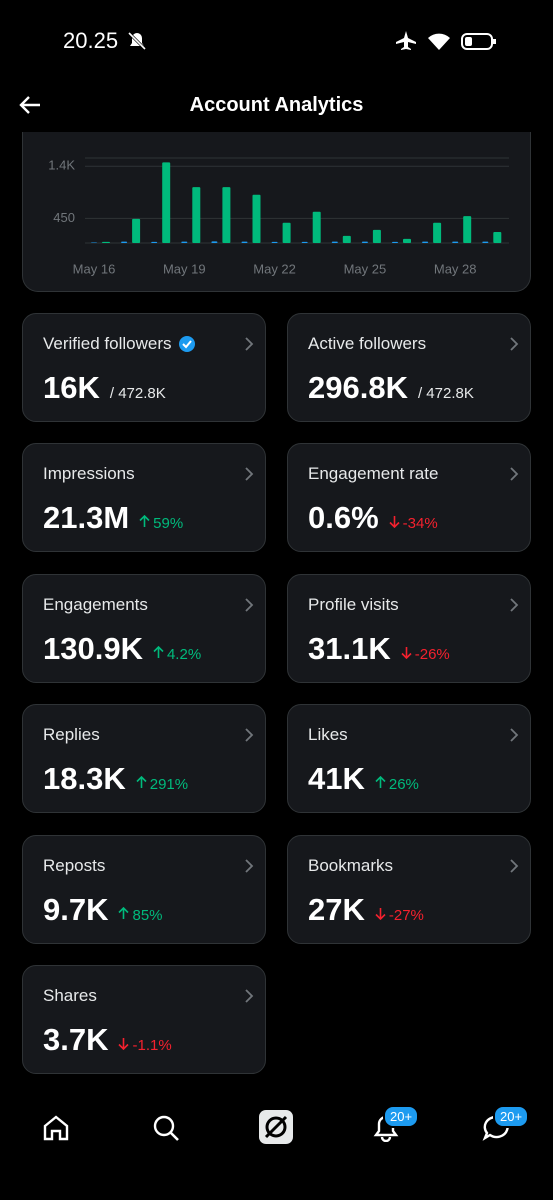 The image size is (553, 1200). I want to click on card-label: Bookmarks, so click(351, 865).